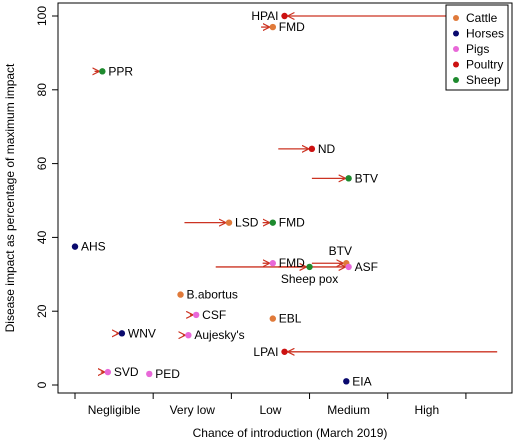 The width and height of the screenshot is (517, 445). I want to click on legend-swatch-cattle, so click(456, 18).